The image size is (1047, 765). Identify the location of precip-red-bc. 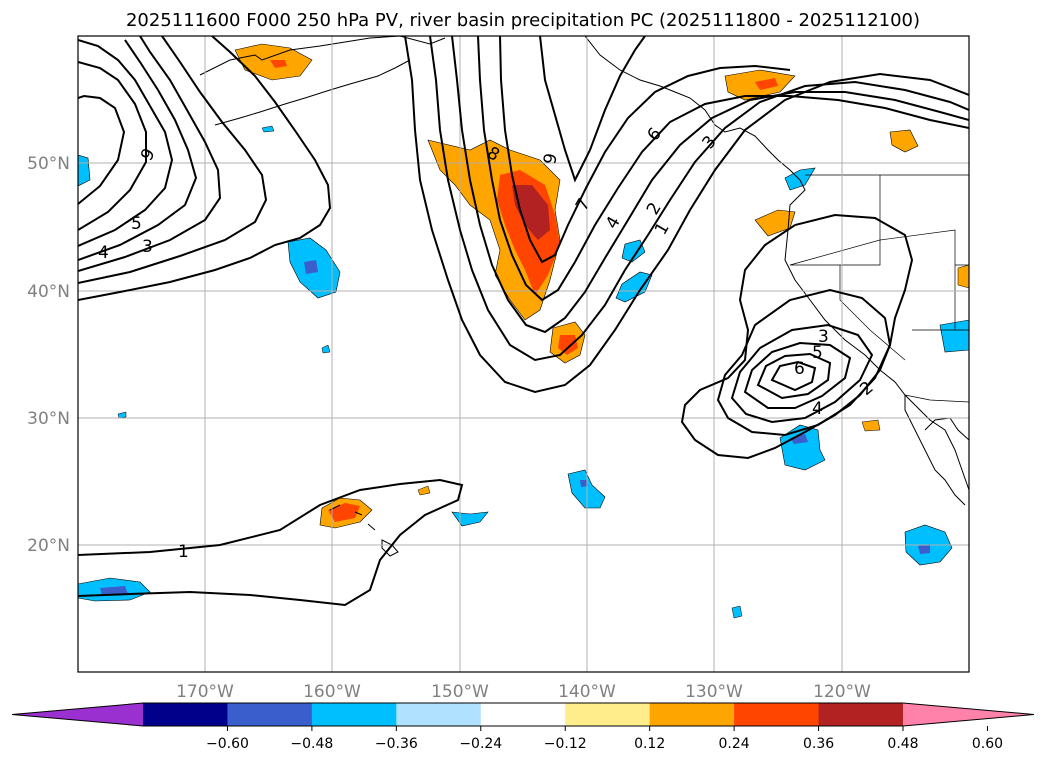
(766, 84).